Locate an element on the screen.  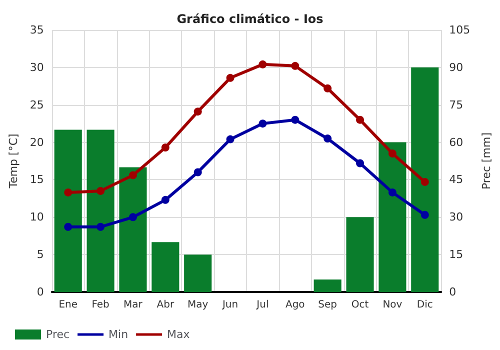
y2-tick-label: 30 is located at coordinates (456, 217).